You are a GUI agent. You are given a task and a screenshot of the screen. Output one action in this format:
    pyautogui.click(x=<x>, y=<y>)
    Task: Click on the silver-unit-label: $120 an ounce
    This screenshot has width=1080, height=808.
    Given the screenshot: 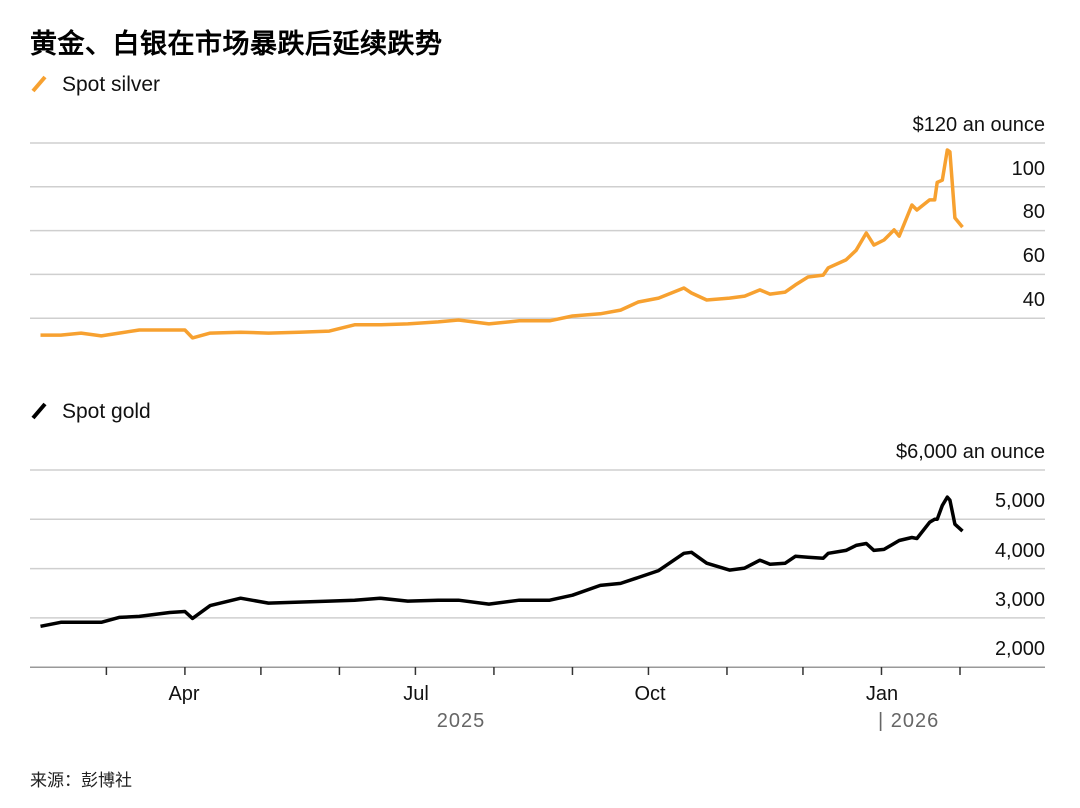 What is the action you would take?
    pyautogui.click(x=979, y=125)
    